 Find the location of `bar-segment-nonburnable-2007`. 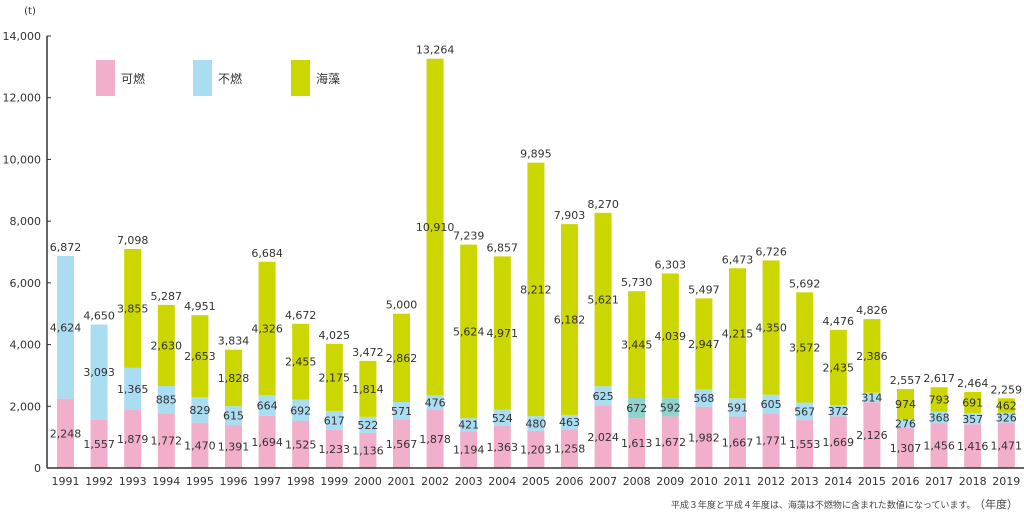

bar-segment-nonburnable-2007 is located at coordinates (603, 396).